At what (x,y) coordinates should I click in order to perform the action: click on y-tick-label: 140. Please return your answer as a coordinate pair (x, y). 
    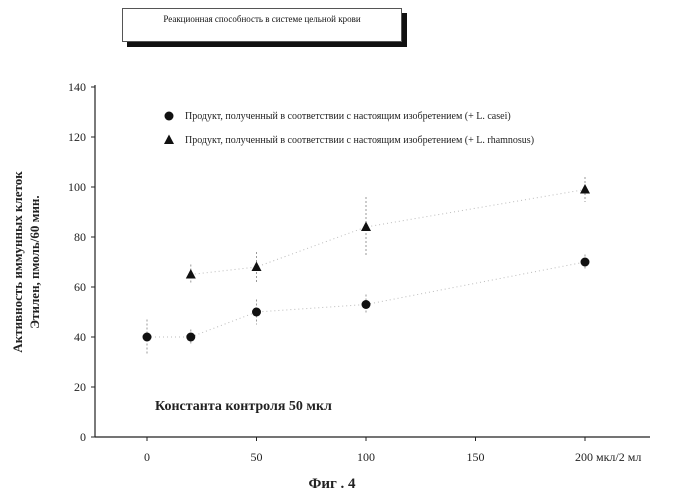
    Looking at the image, I should click on (77, 87).